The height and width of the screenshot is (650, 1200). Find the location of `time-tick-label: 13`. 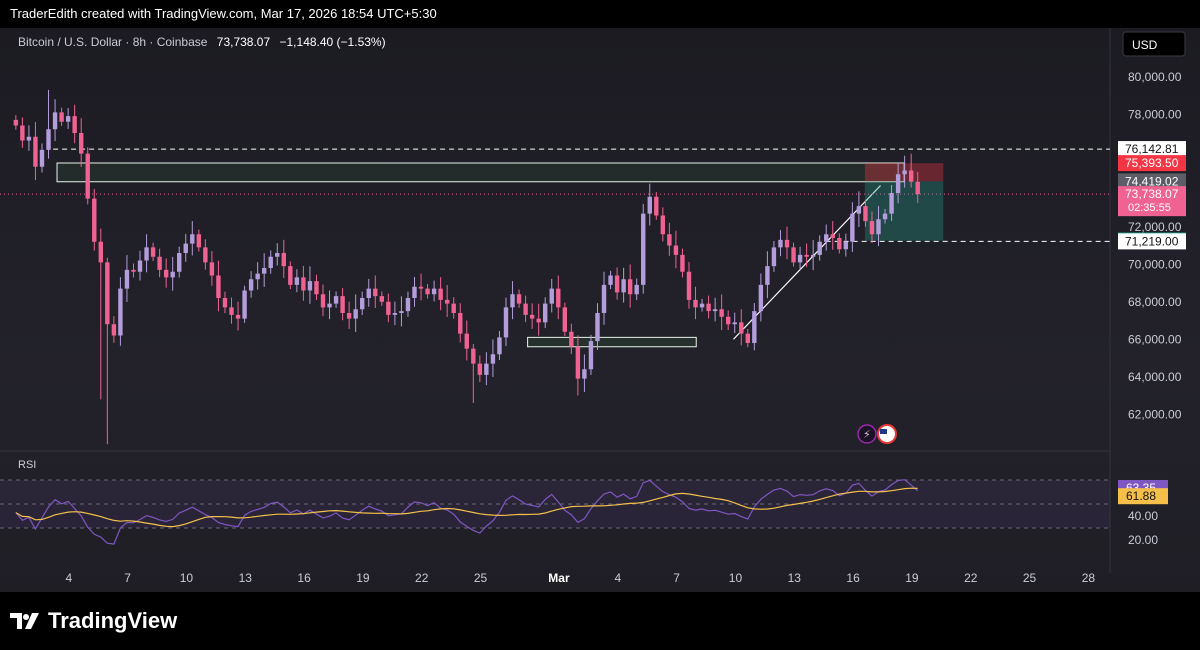

time-tick-label: 13 is located at coordinates (246, 578).